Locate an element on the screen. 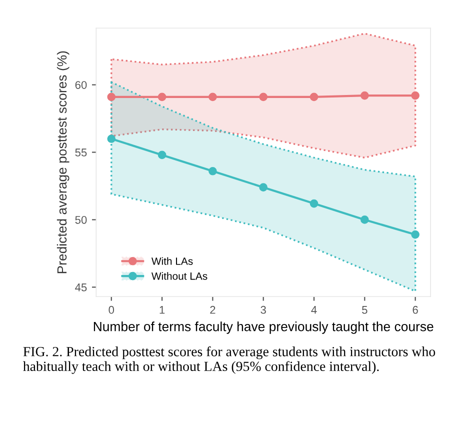  legend-label: Without LAs is located at coordinates (179, 276).